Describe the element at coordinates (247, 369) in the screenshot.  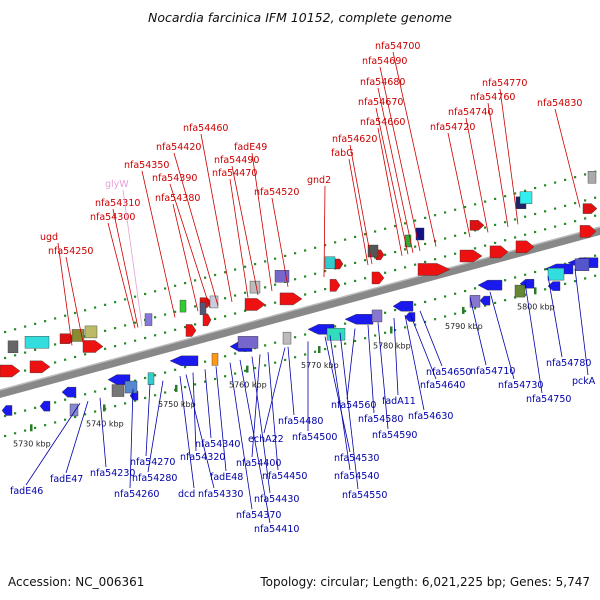
I see `scale-tick` at that location.